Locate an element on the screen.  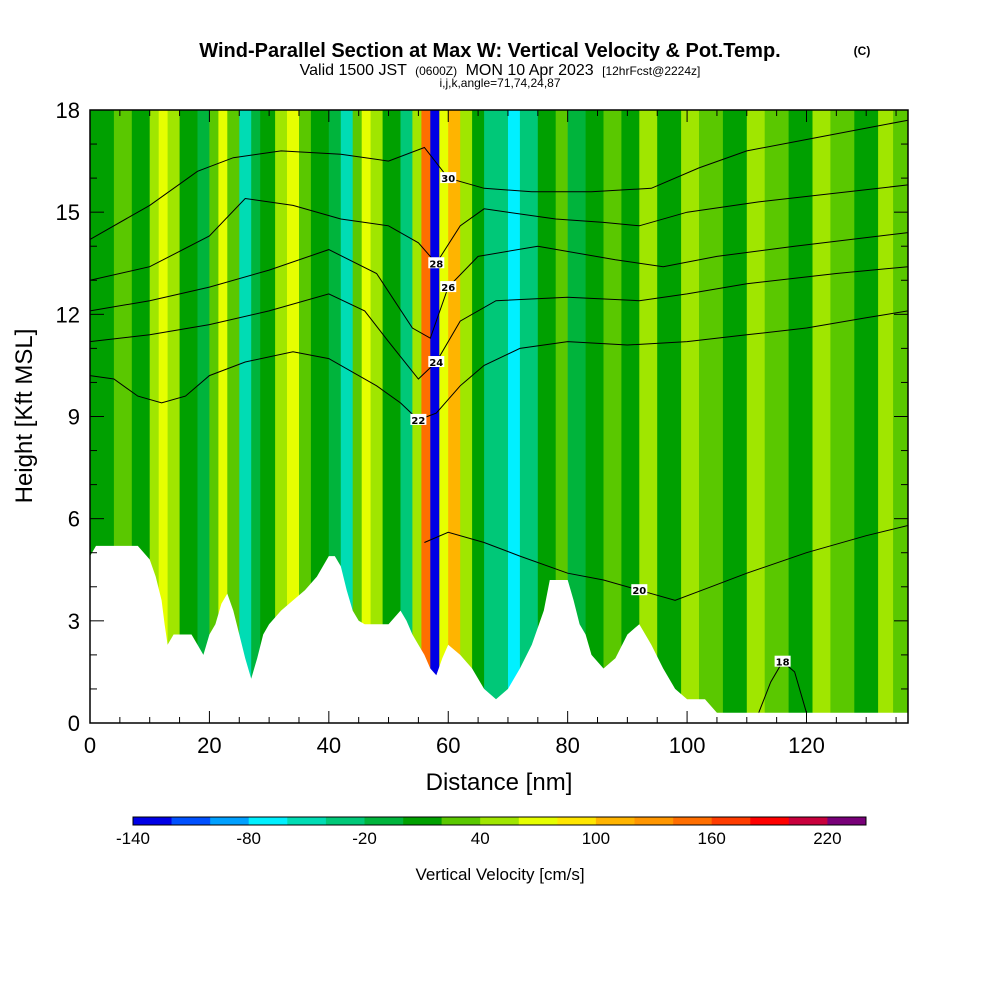
svg-text: 28 is located at coordinates (436, 264).